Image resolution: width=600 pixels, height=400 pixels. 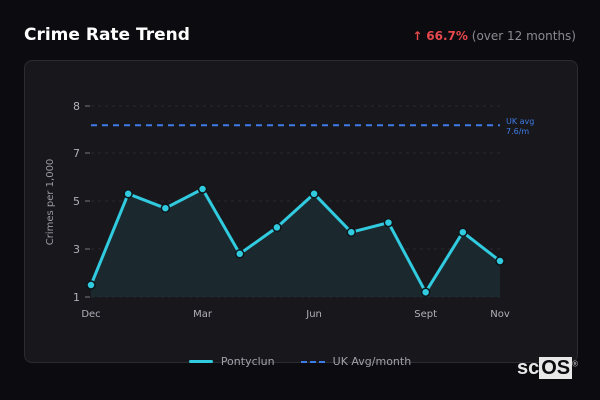 I want to click on legend-label: Pontyclun, so click(x=247, y=361).